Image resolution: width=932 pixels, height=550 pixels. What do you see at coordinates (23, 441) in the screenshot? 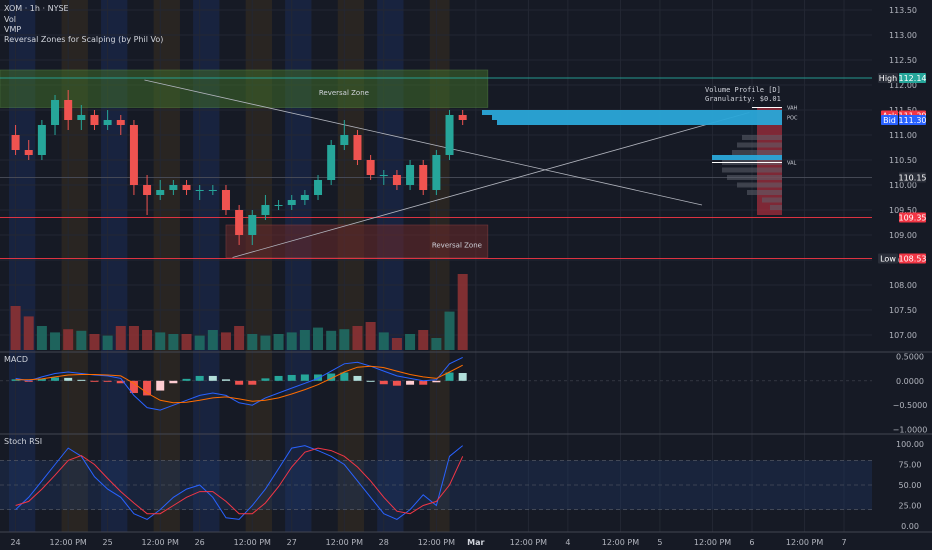
I see `stoch-rsi-title: Stoch RSI` at bounding box center [23, 441].